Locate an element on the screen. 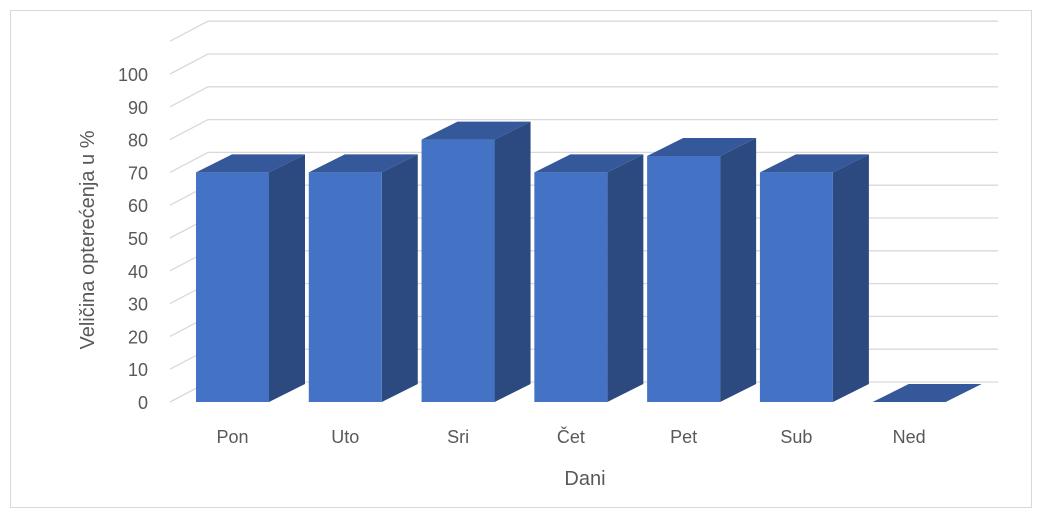  x-tick-label: Čet is located at coordinates (571, 436).